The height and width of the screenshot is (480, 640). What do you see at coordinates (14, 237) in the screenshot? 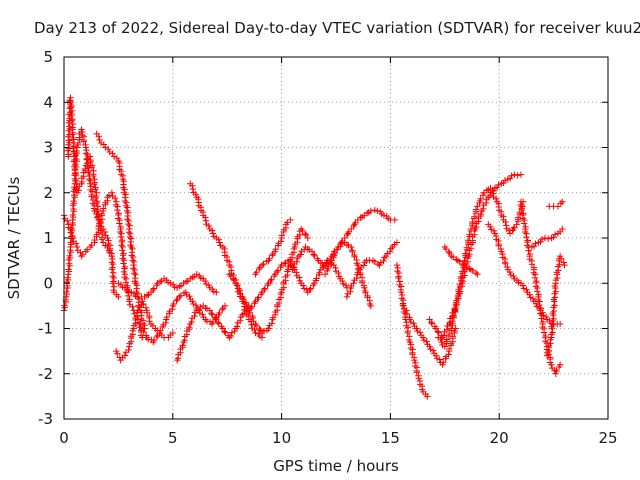
I see `y-axis-label: SDTVAR / TECUs` at bounding box center [14, 237].